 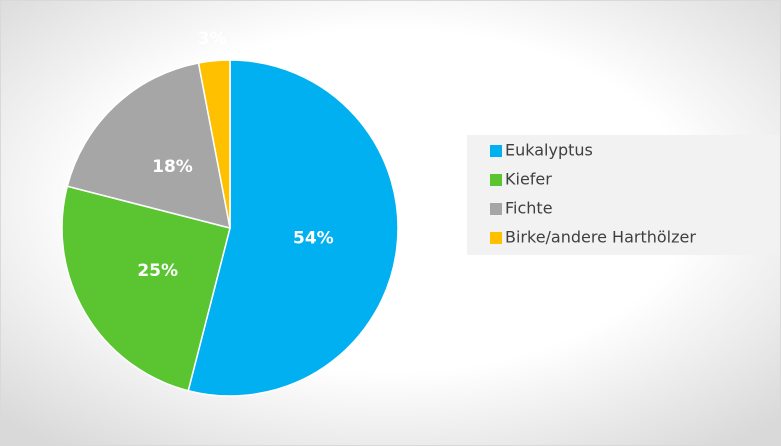 I want to click on data-label: 54%, so click(x=313, y=239).